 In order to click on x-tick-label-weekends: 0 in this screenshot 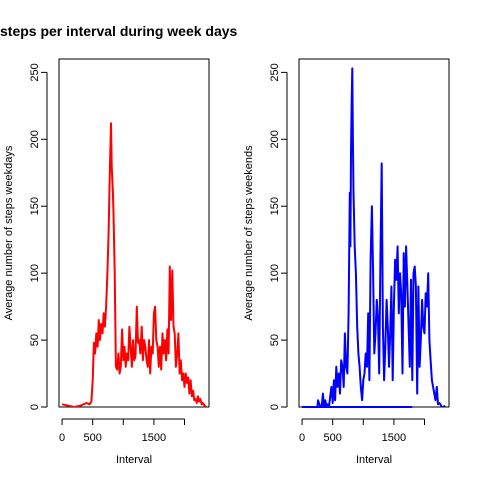, I will do `click(302, 438)`.